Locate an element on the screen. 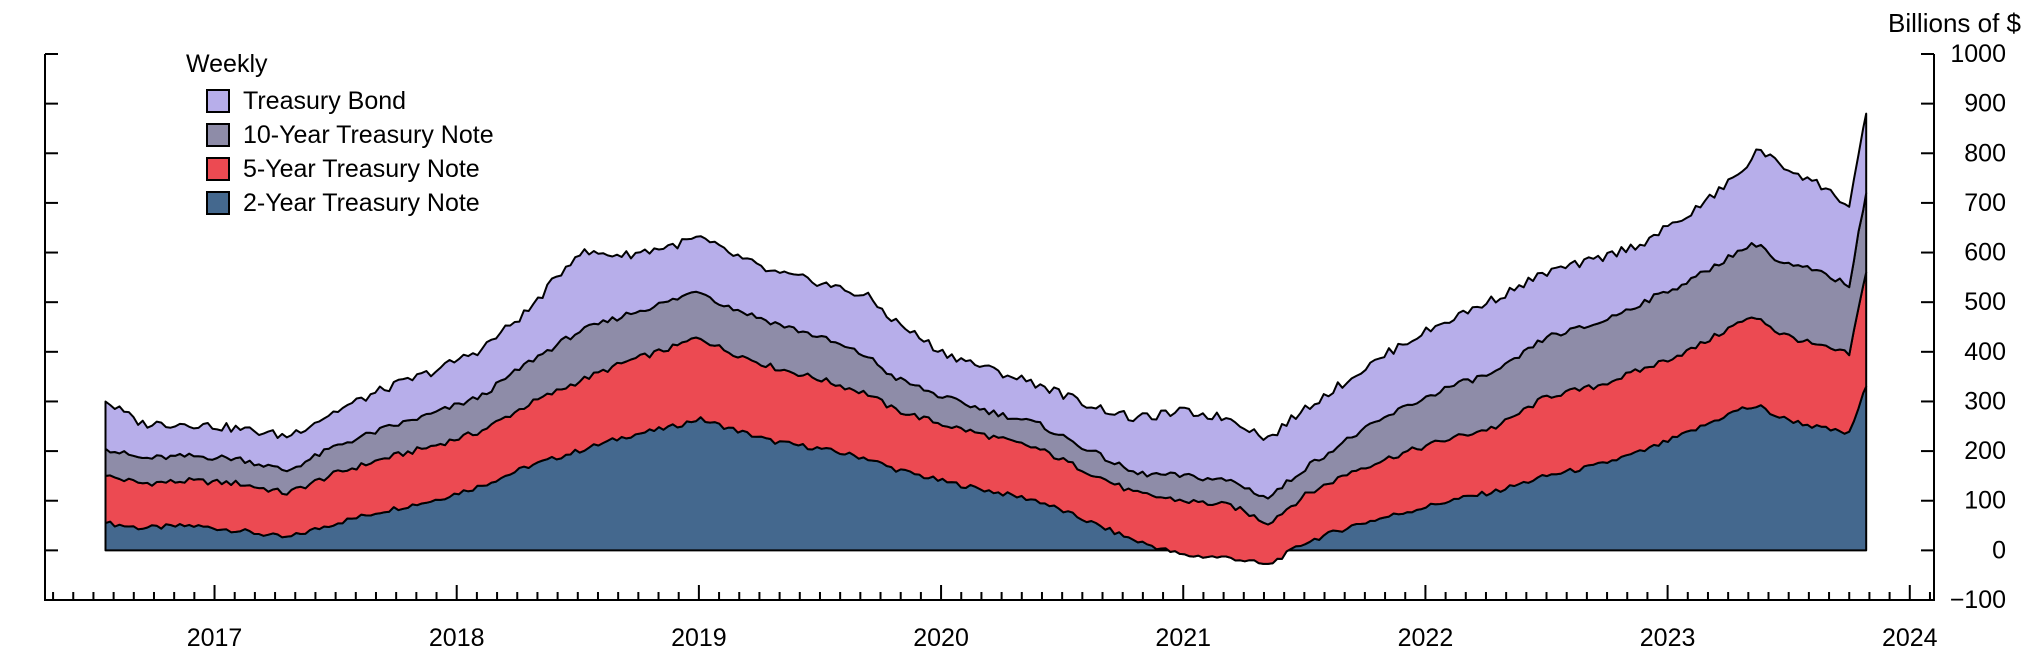  x-tick-label: 2018 is located at coordinates (457, 638).